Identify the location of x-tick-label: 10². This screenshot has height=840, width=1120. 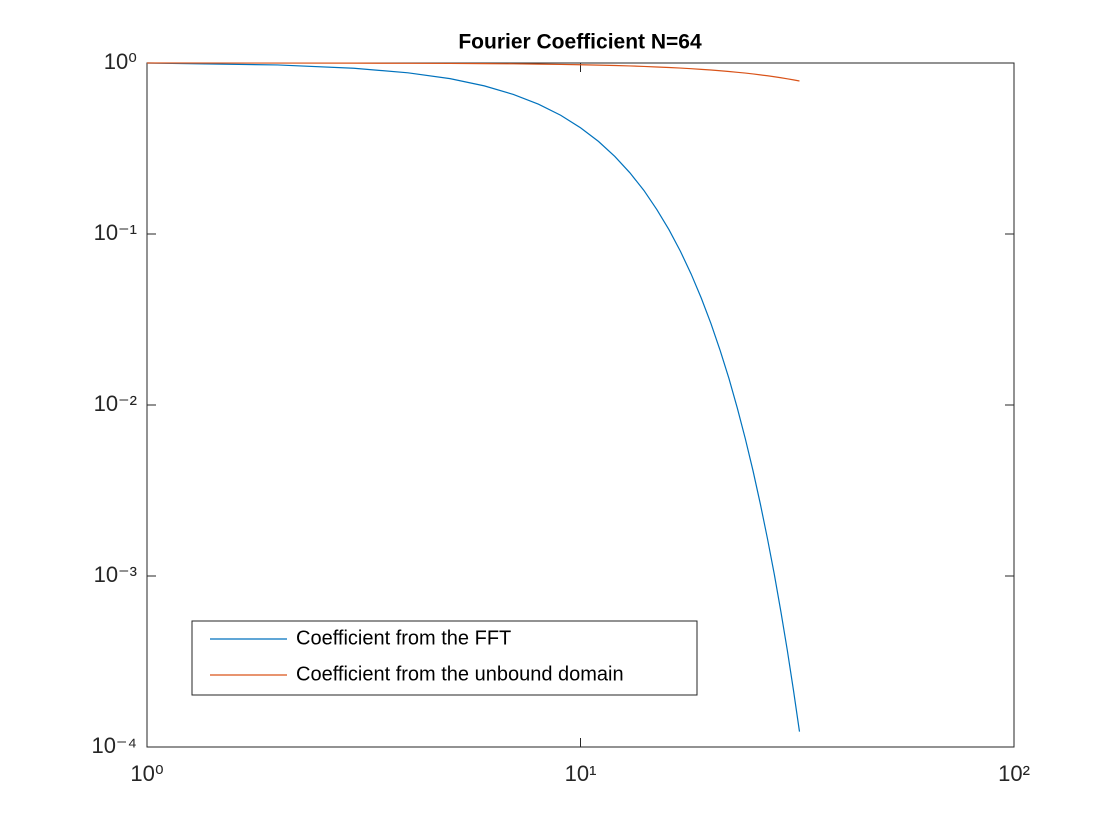
(1014, 773).